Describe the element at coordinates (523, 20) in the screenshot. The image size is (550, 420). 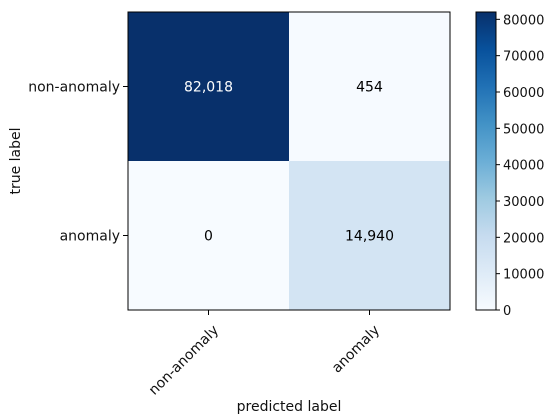
I see `colorbar-tick-label-8: 80000` at that location.